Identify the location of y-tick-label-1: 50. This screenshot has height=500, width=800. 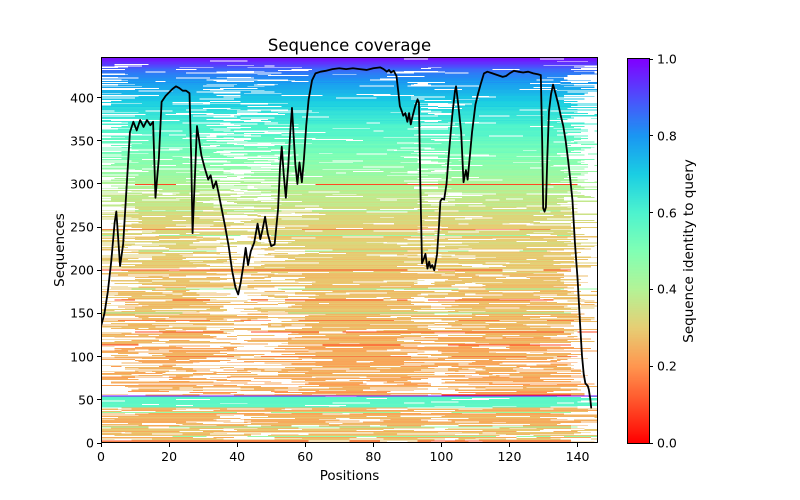
(86, 400).